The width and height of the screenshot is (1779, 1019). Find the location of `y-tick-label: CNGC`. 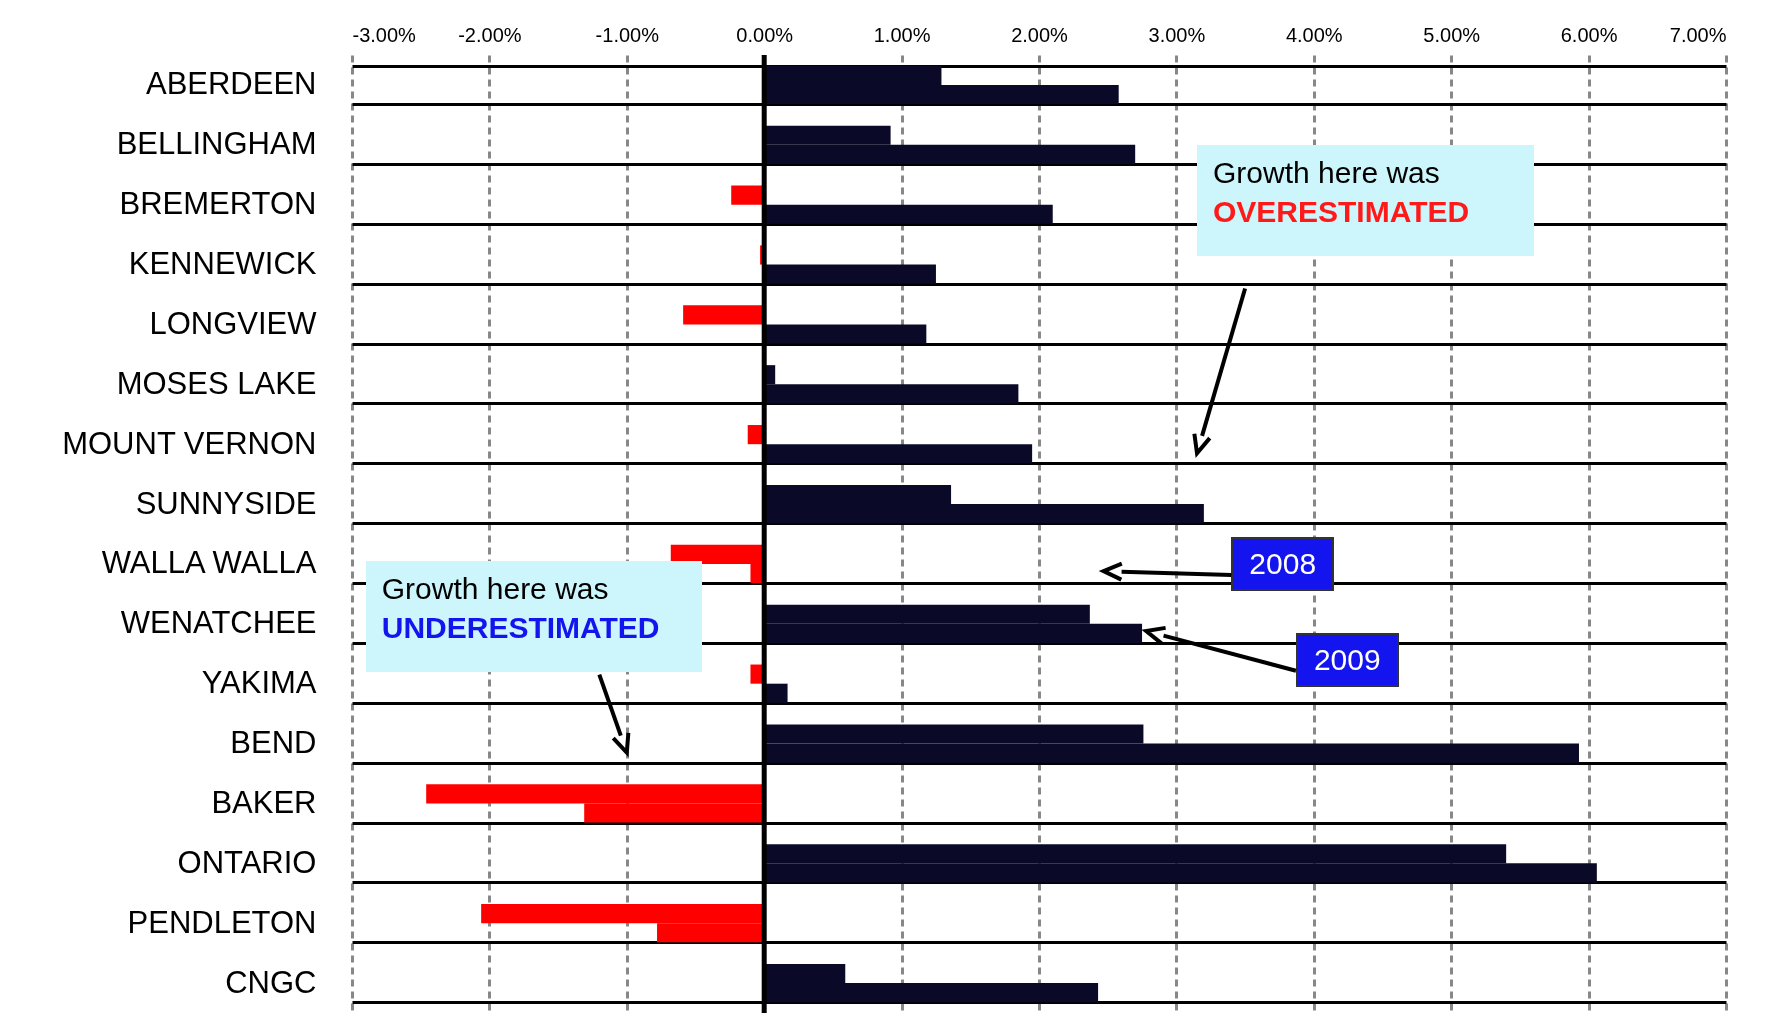

y-tick-label: CNGC is located at coordinates (271, 982).